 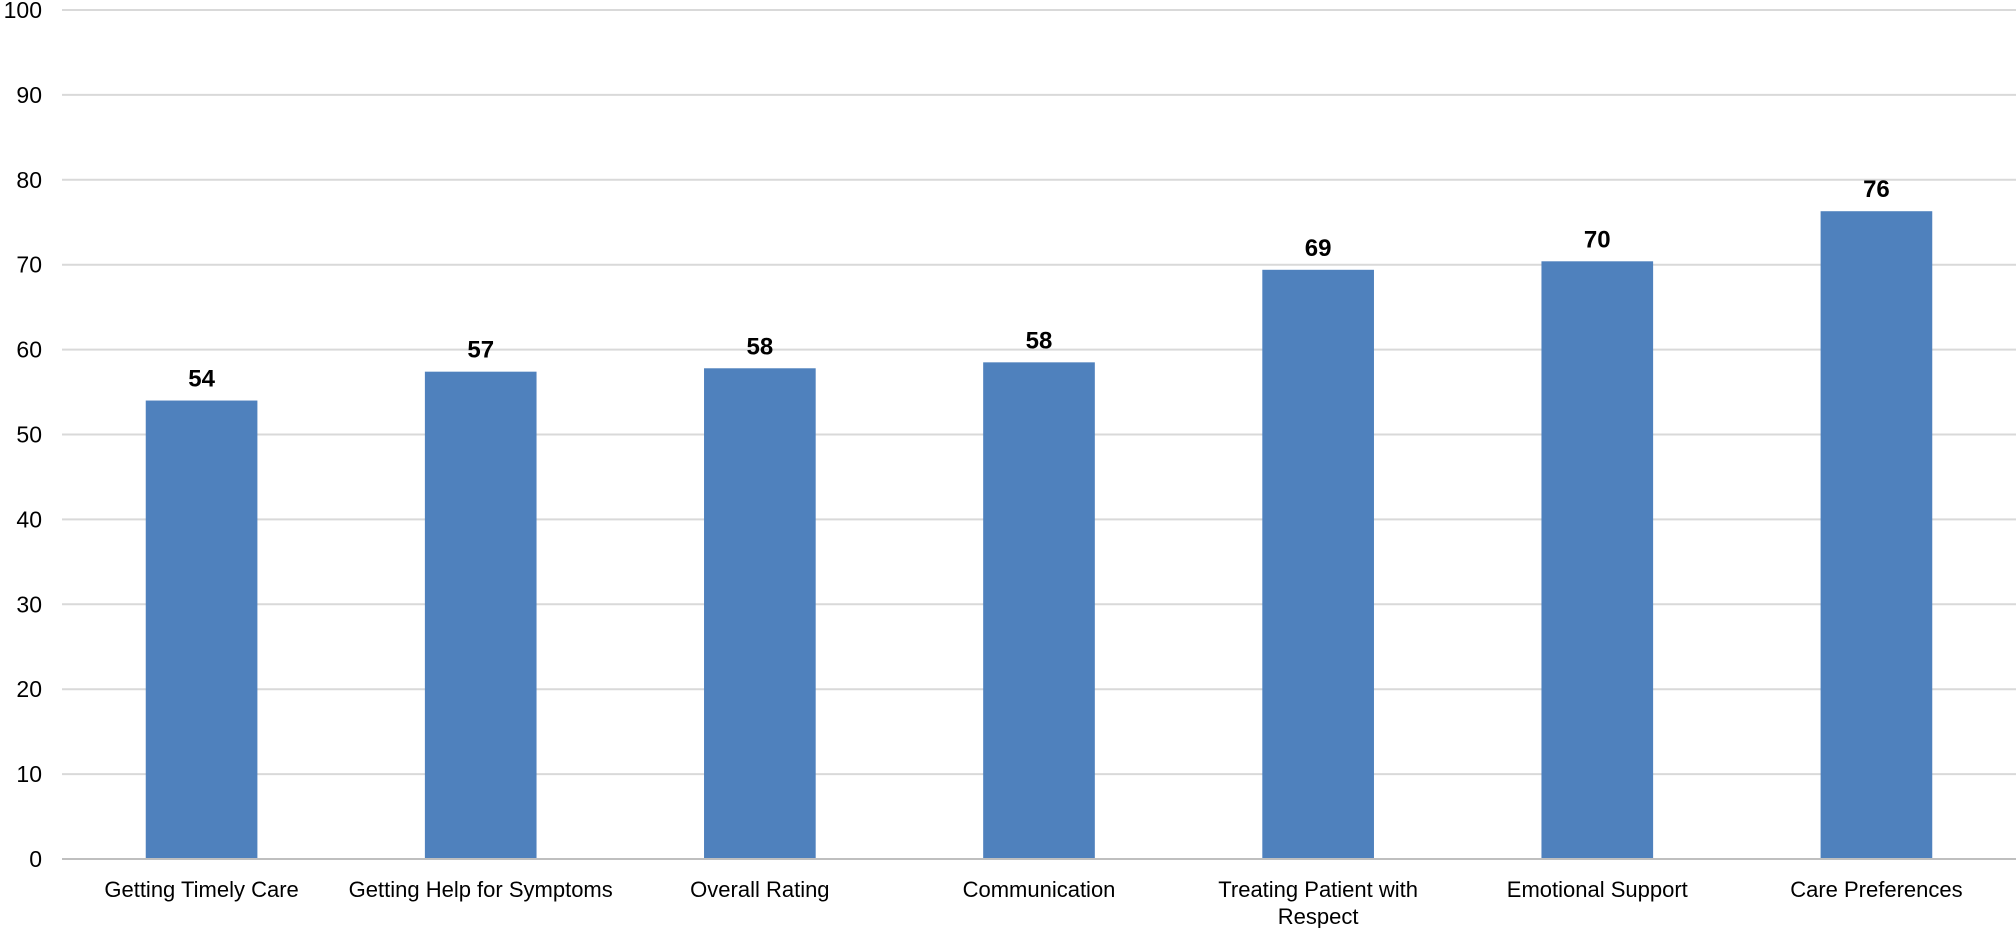 What do you see at coordinates (29, 350) in the screenshot?
I see `y-tick-label: 60` at bounding box center [29, 350].